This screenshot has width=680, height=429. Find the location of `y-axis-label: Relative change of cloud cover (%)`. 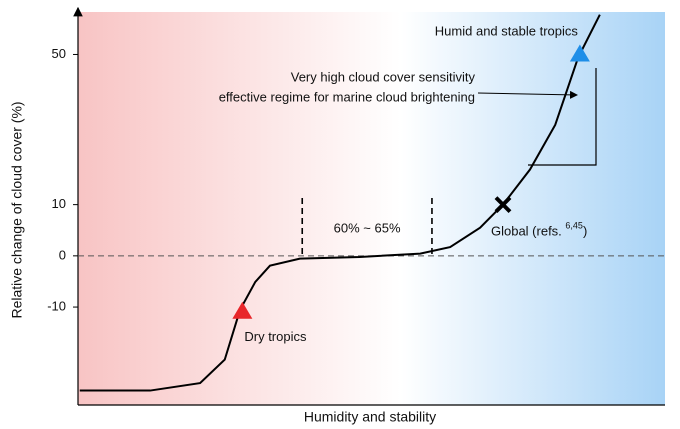

y-axis-label: Relative change of cloud cover (%) is located at coordinates (17, 209).